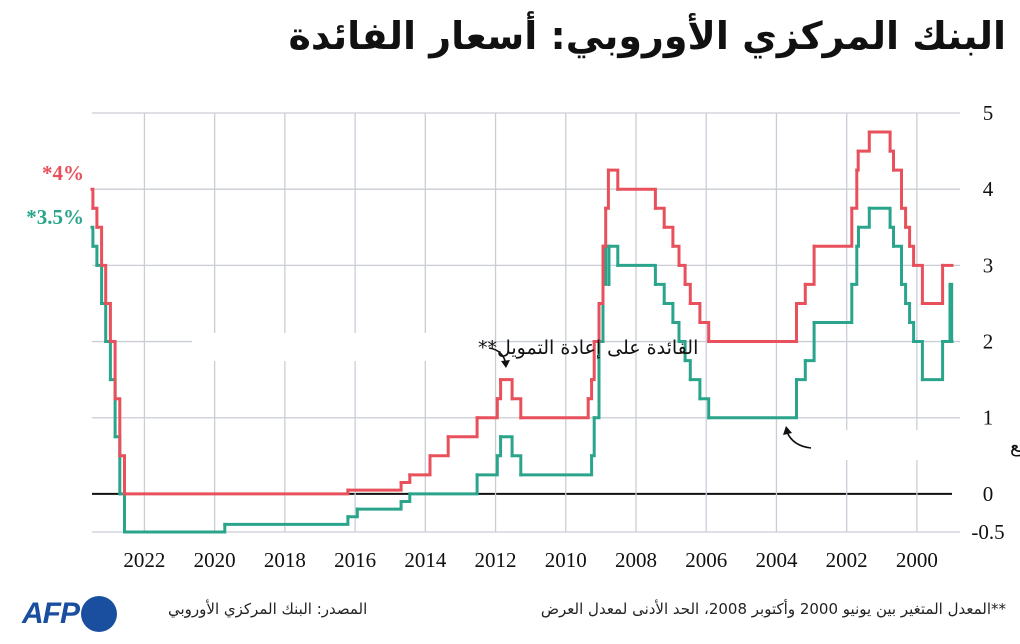 The image size is (1020, 644). Describe the element at coordinates (425, 560) in the screenshot. I see `x-tick-label: 2014` at that location.